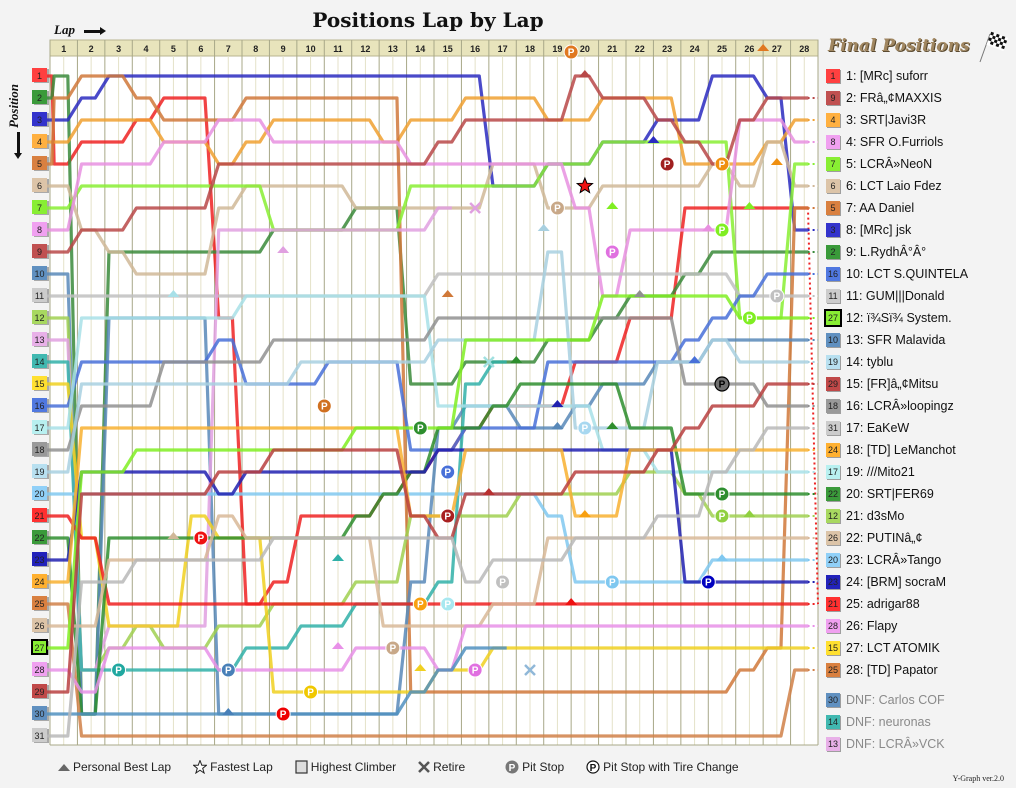  Describe the element at coordinates (878, 722) in the screenshot. I see `dnf-row: 14 DNF: neuronas` at that location.